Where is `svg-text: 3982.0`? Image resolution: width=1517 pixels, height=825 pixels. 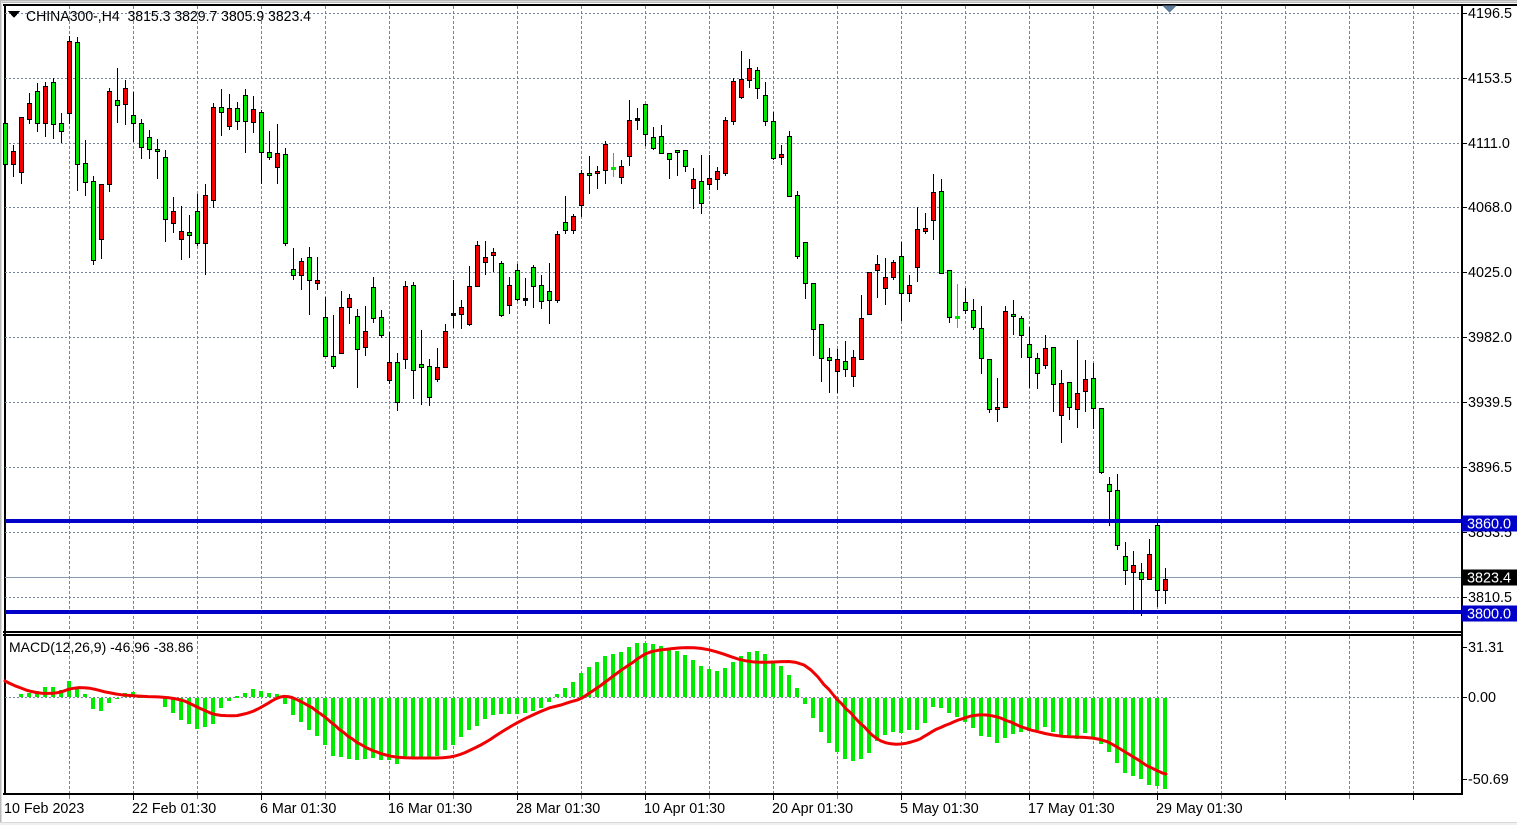 svg-text: 3982.0 is located at coordinates (1490, 338).